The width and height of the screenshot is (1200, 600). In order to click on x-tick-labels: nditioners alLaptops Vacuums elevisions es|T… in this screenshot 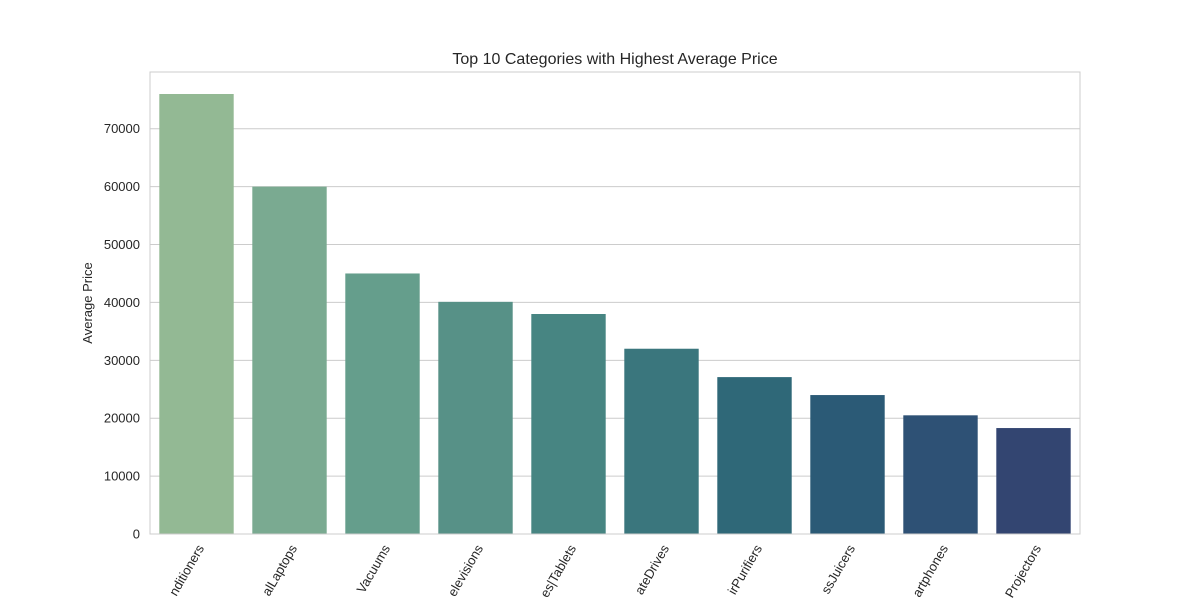, I will do `click(605, 571)`.